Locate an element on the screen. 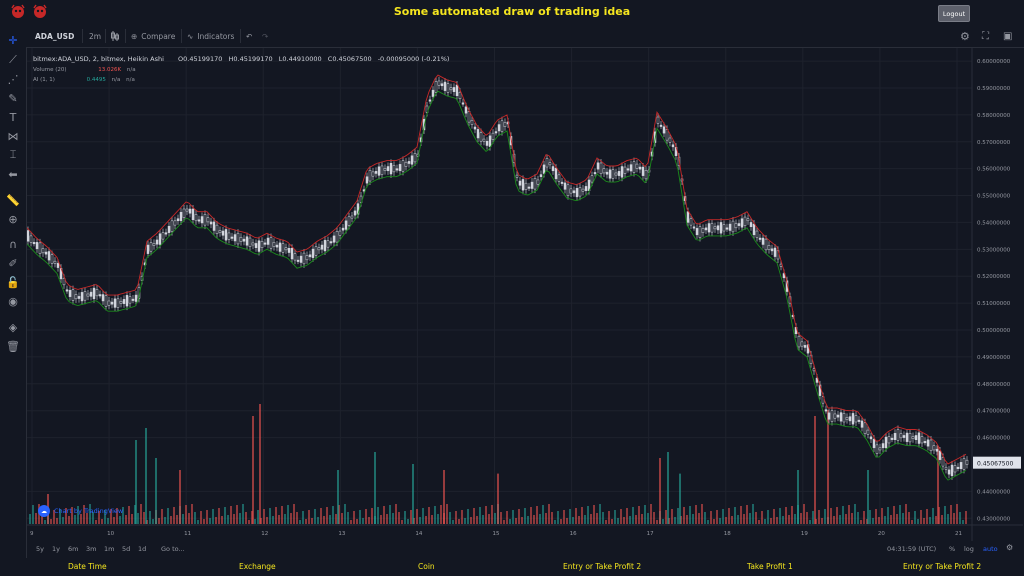 The height and width of the screenshot is (576, 1024). range-1y: 1y is located at coordinates (56, 549).